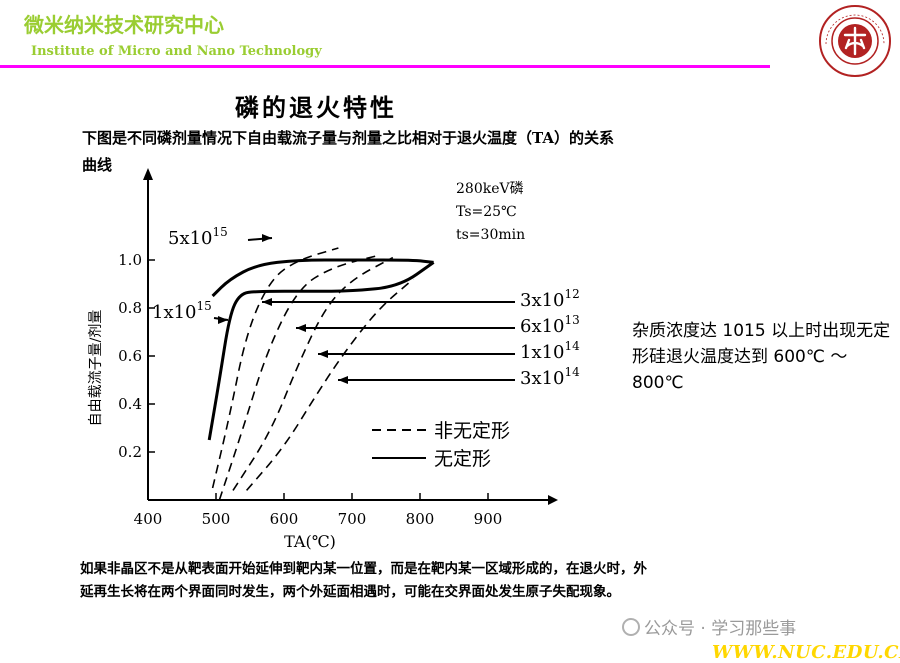  I want to click on watermark-text: 公众号 · 学习那些事, so click(720, 629).